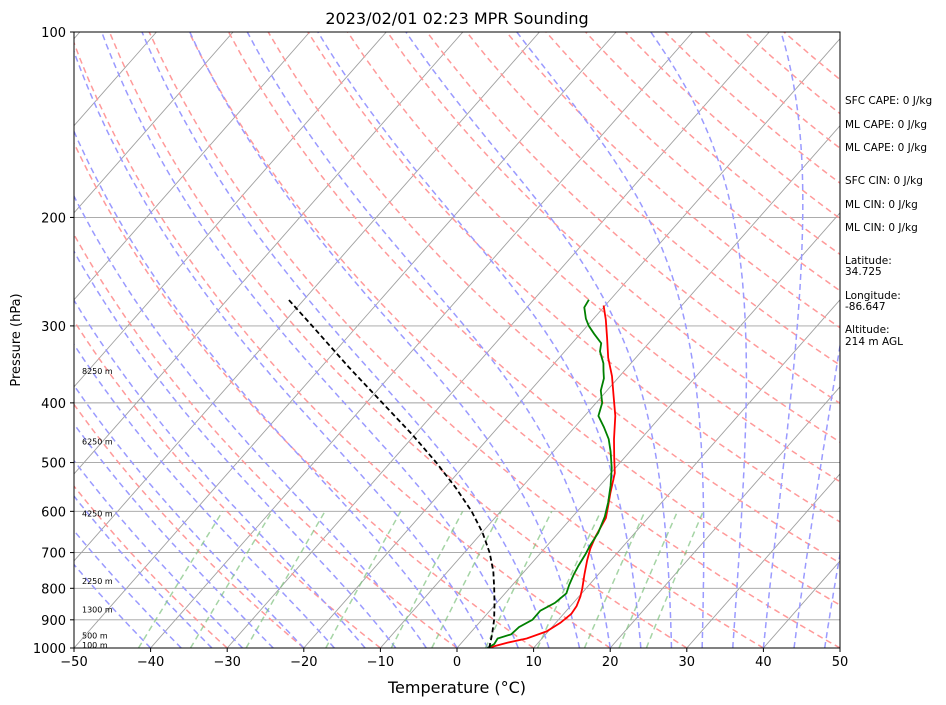 The height and width of the screenshot is (705, 946). I want to click on x-tick-label: 50, so click(840, 662).